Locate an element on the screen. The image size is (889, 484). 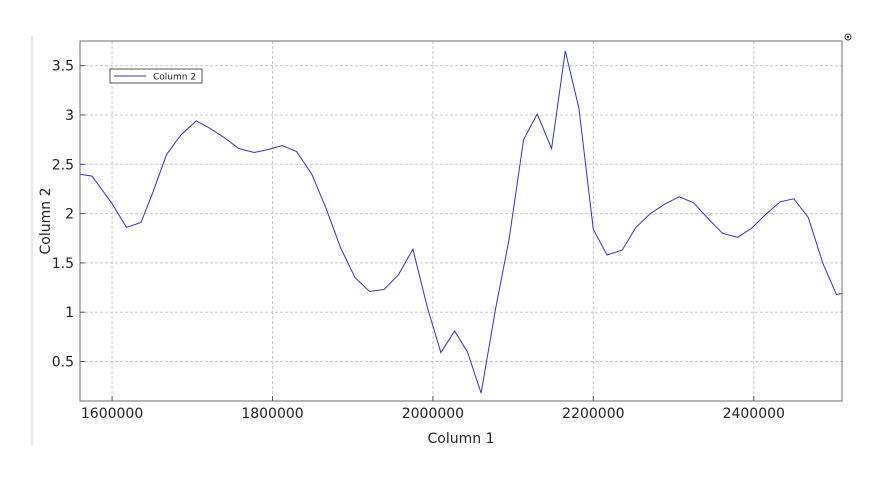
y-tick-label: 3 is located at coordinates (69, 116).